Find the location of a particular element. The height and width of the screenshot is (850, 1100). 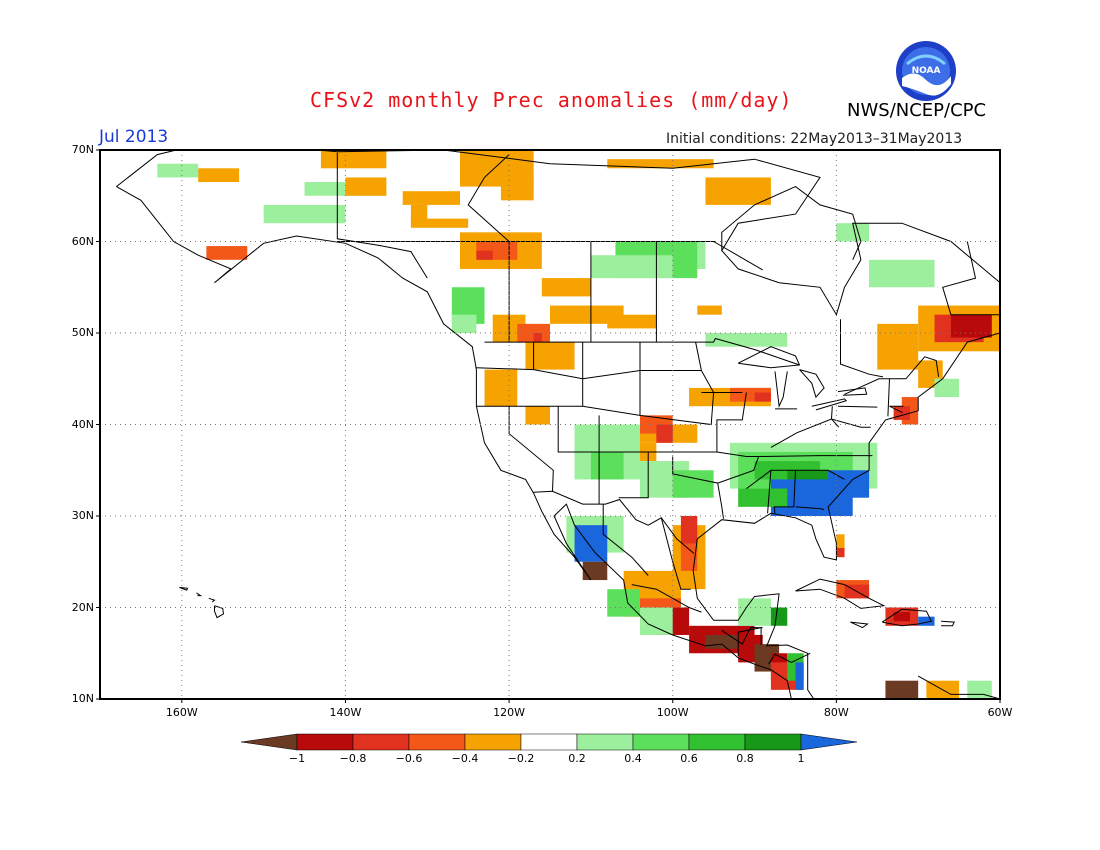

color-scale-label: −0.8 is located at coordinates (353, 758).